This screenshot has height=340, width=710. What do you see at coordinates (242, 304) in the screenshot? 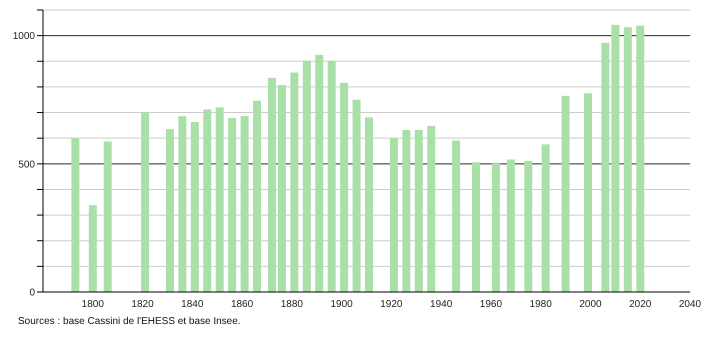
I see `x-tick-label: 1860` at bounding box center [242, 304].